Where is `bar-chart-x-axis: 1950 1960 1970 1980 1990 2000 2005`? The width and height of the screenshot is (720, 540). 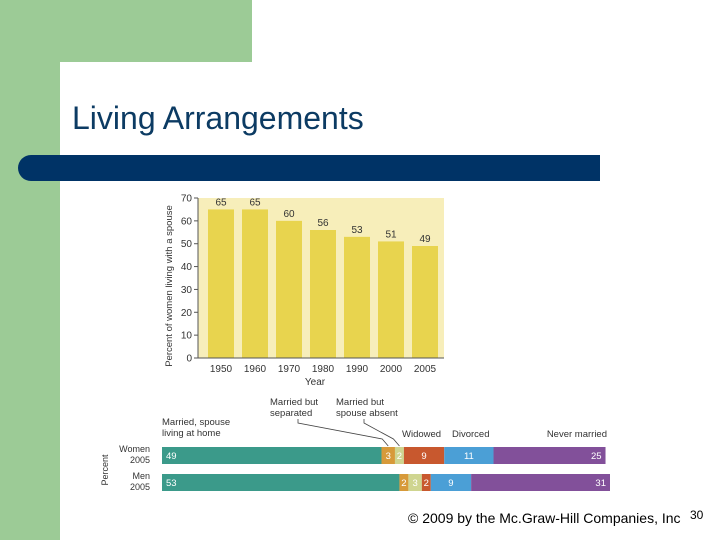
bar-chart-x-axis: 1950 1960 1970 1980 1990 2000 2005 is located at coordinates (321, 366).